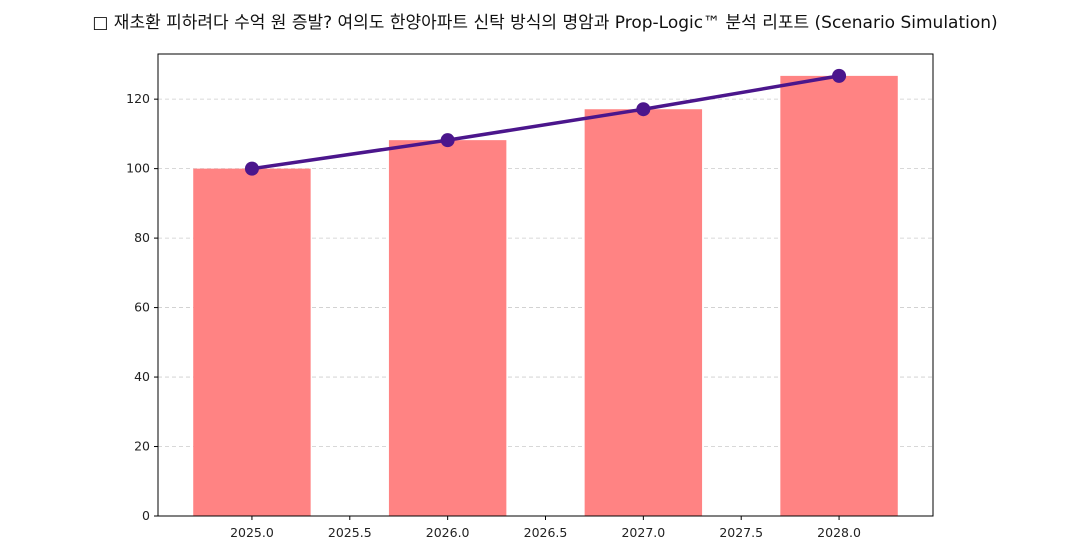  What do you see at coordinates (142, 237) in the screenshot?
I see `y-tick-label: 80` at bounding box center [142, 237].